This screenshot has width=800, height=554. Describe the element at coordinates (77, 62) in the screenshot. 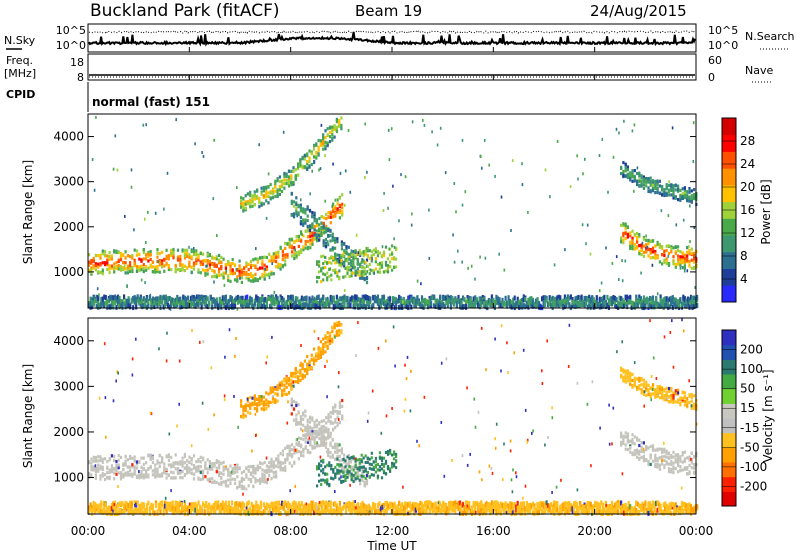

I see `freq-tick-top: 18` at that location.